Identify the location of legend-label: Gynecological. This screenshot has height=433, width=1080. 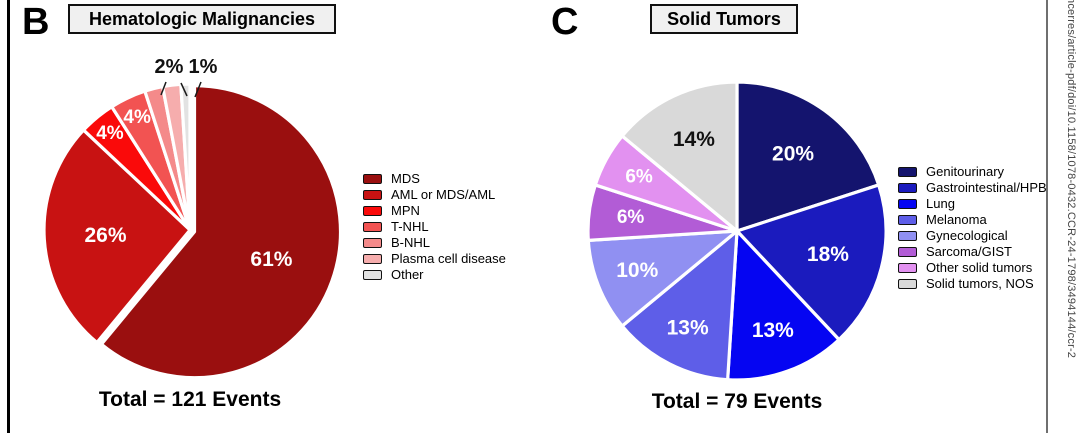
(967, 235).